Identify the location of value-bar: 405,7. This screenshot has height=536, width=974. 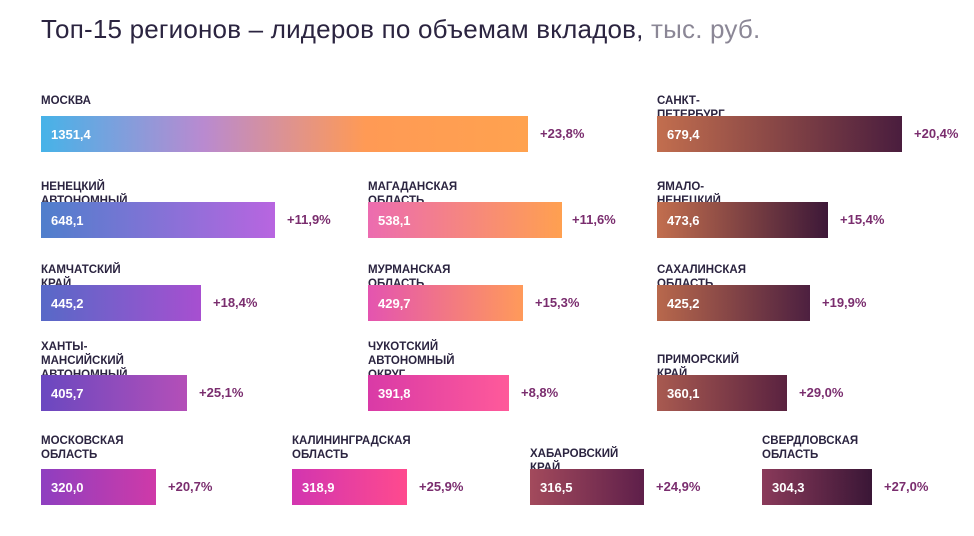
(114, 393).